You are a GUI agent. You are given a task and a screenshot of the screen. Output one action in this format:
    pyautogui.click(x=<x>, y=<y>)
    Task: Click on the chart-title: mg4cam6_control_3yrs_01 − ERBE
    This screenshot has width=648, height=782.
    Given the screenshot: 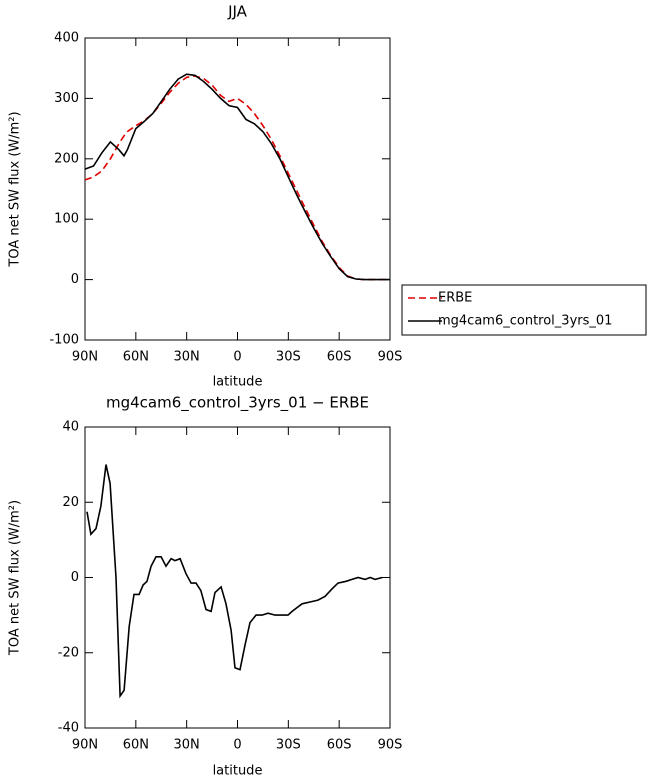 What is the action you would take?
    pyautogui.click(x=237, y=403)
    